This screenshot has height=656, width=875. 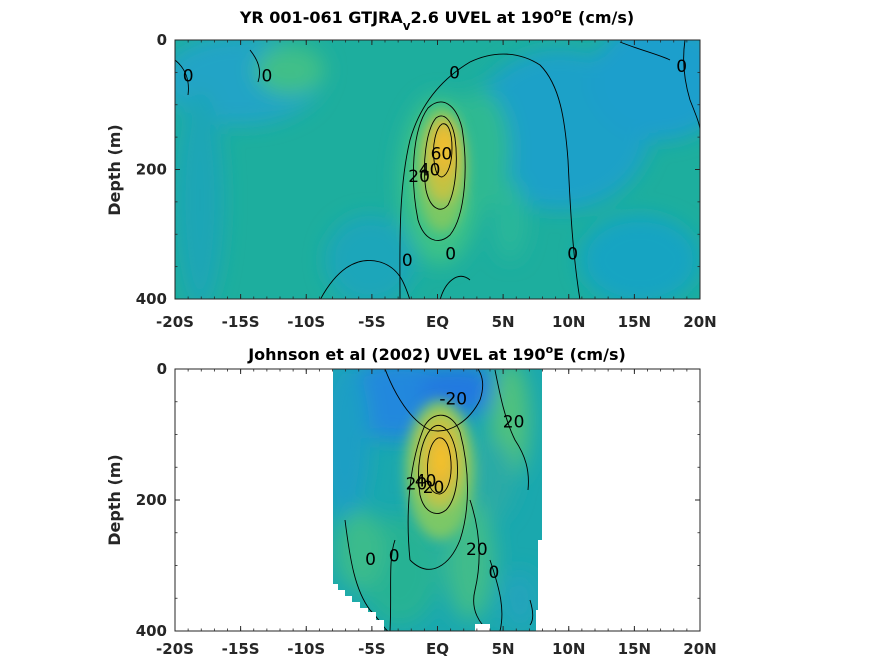 I want to click on contour-0-deep, so click(x=365, y=279).